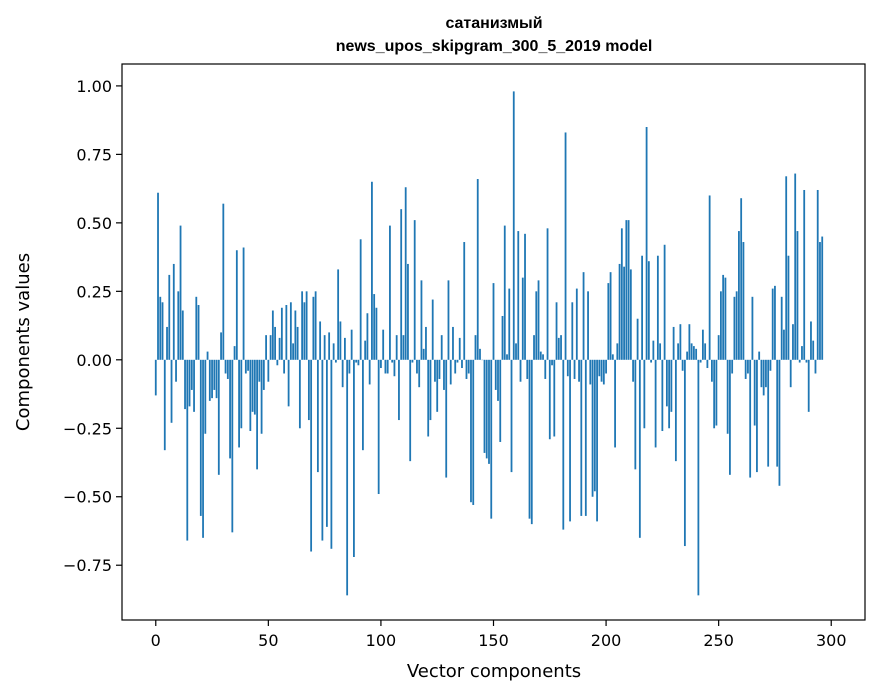 The image size is (880, 696). Describe the element at coordinates (94, 223) in the screenshot. I see `y-tick-label: 0.50` at that location.